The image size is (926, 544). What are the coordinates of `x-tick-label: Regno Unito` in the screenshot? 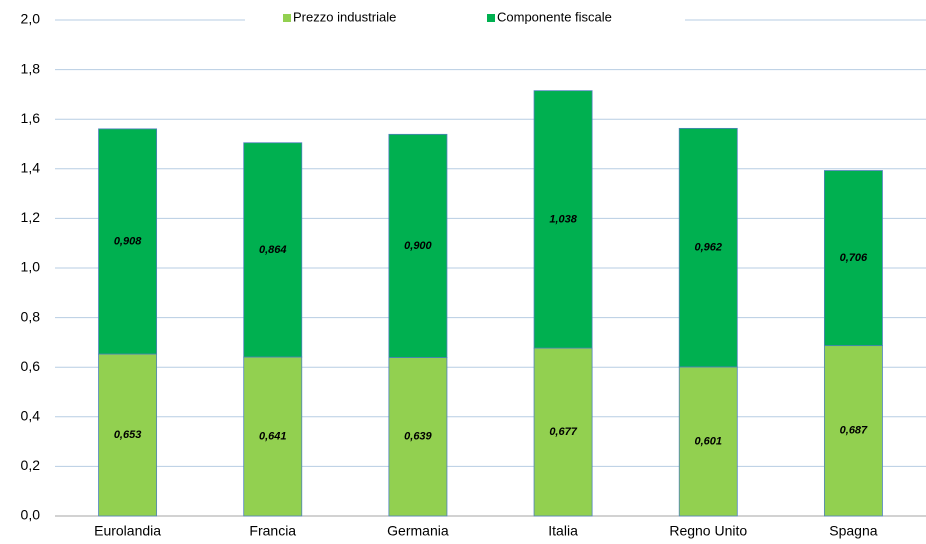 It's located at (708, 531).